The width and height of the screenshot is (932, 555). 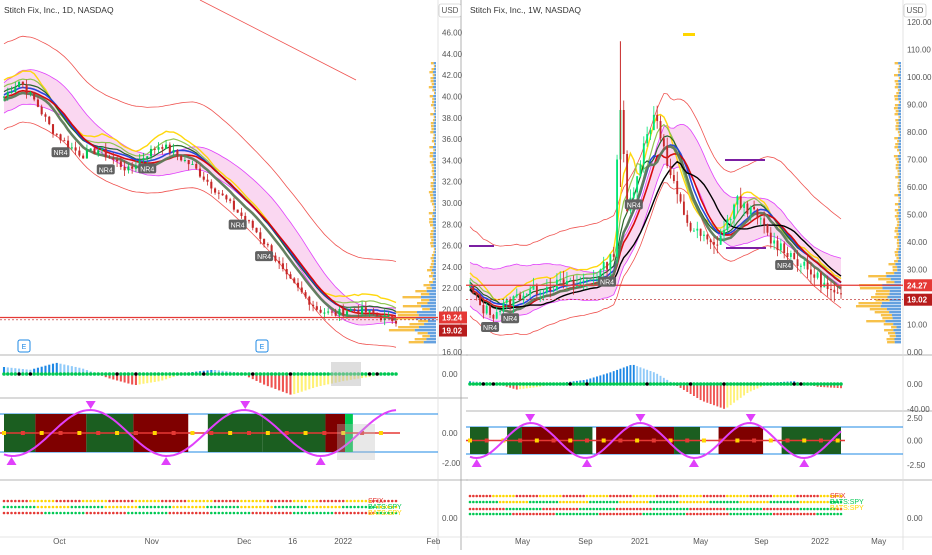 What do you see at coordinates (450, 518) in the screenshot?
I see `osc3-tick-label: 0.00` at bounding box center [450, 518].